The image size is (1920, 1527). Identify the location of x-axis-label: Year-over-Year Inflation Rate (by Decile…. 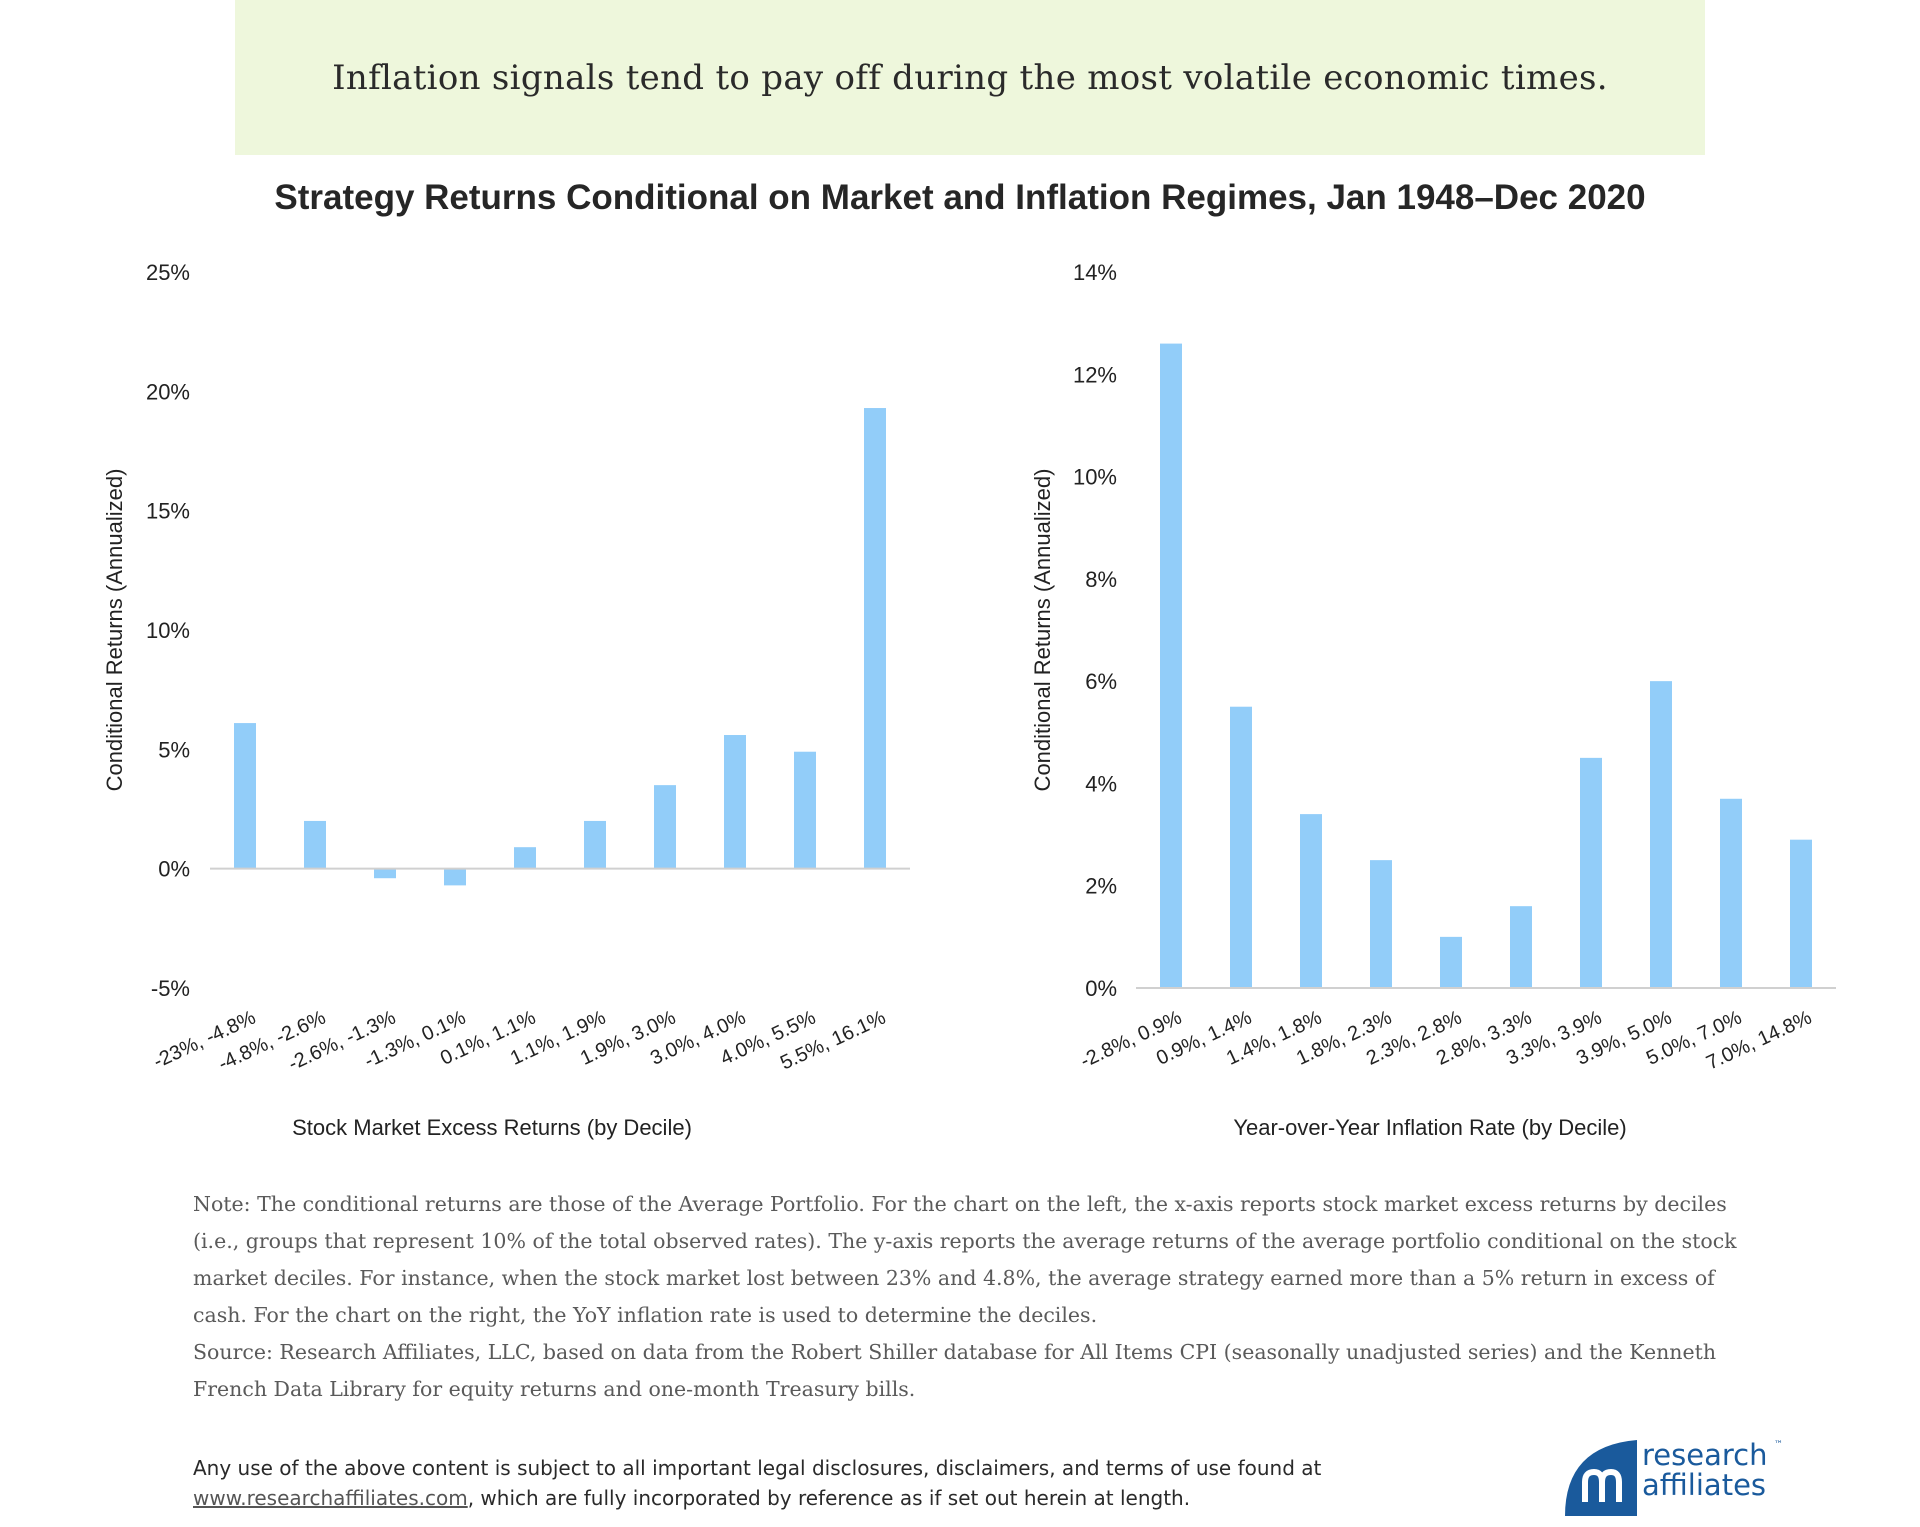
(1429, 1127).